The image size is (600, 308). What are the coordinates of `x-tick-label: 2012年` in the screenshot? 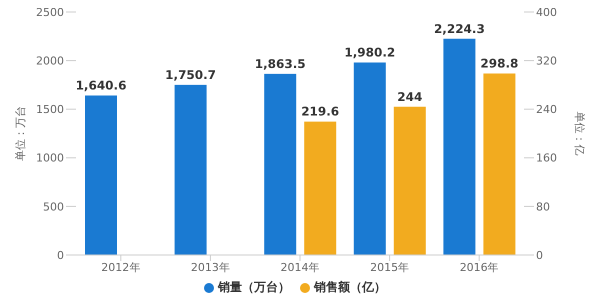 It's located at (120, 267).